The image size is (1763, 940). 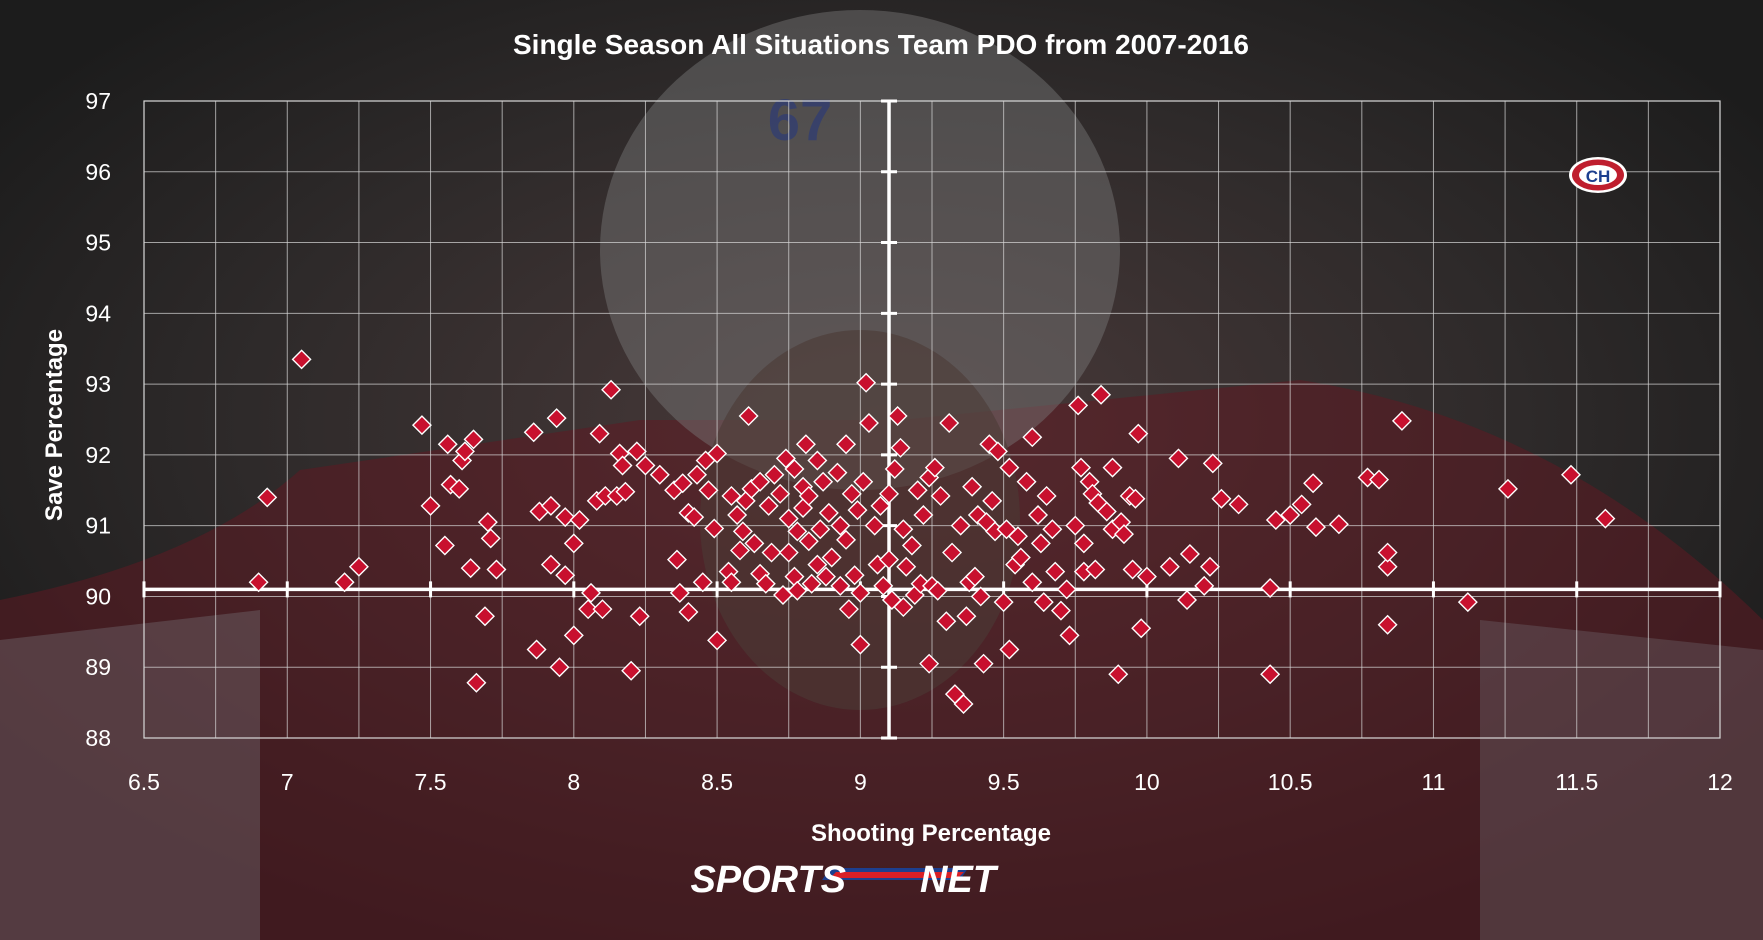 I want to click on y-tick-label: 97, so click(x=98, y=101).